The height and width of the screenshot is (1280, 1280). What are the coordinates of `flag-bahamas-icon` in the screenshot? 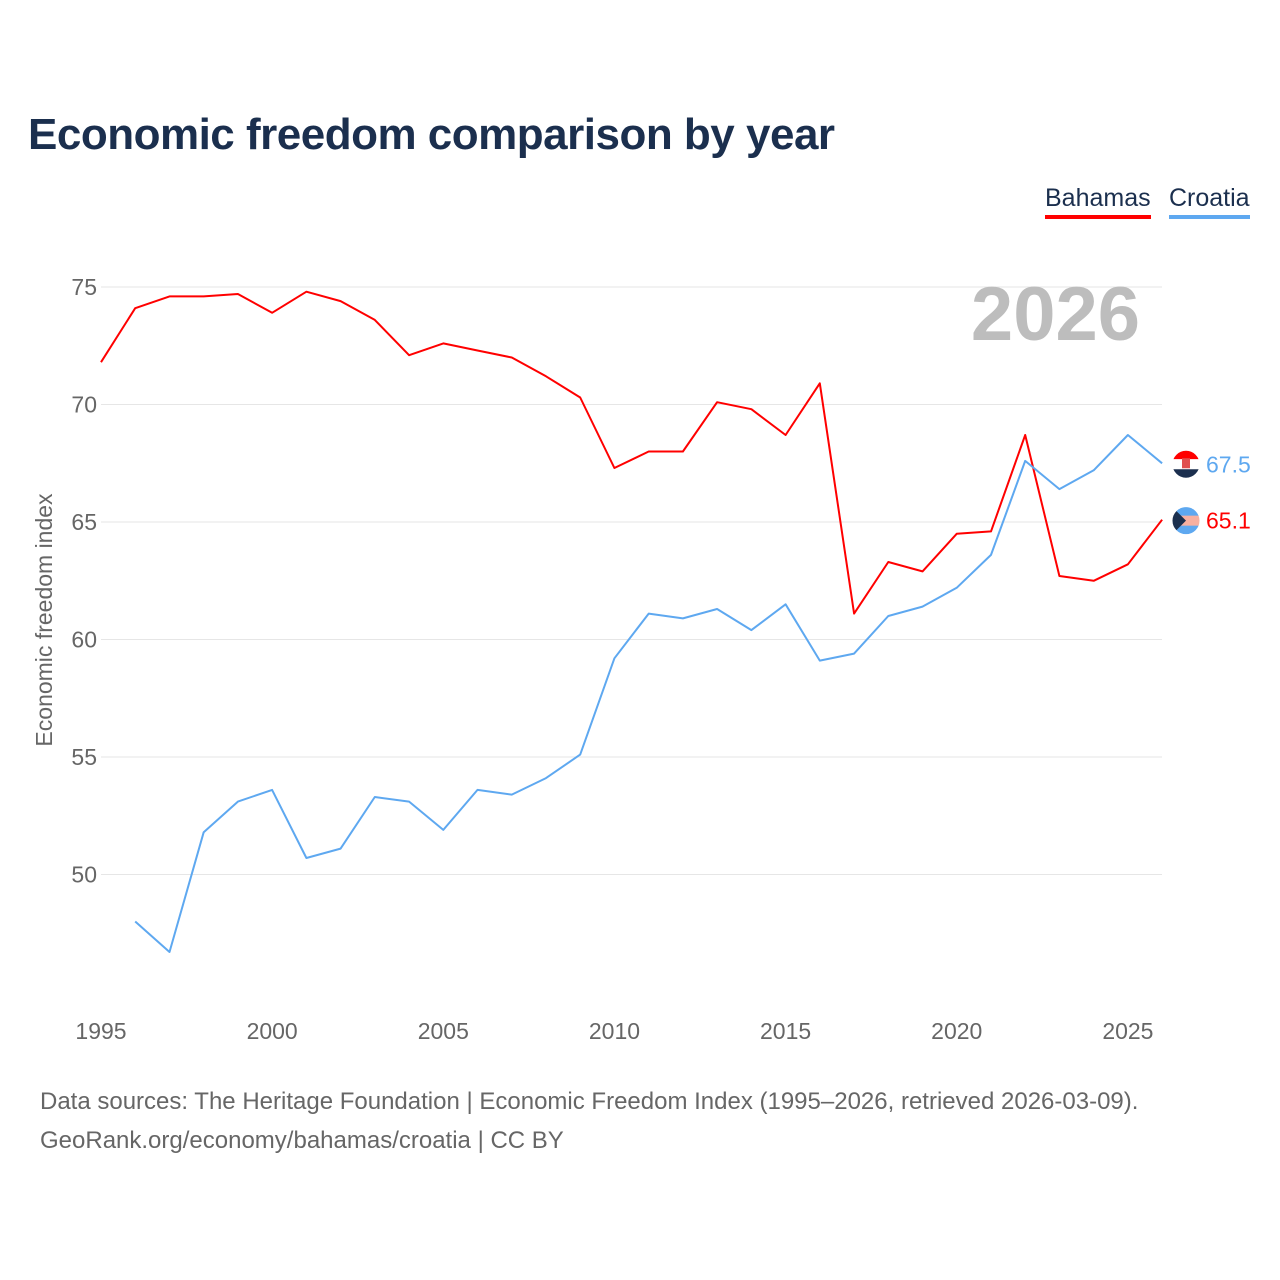 It's located at (1186, 521).